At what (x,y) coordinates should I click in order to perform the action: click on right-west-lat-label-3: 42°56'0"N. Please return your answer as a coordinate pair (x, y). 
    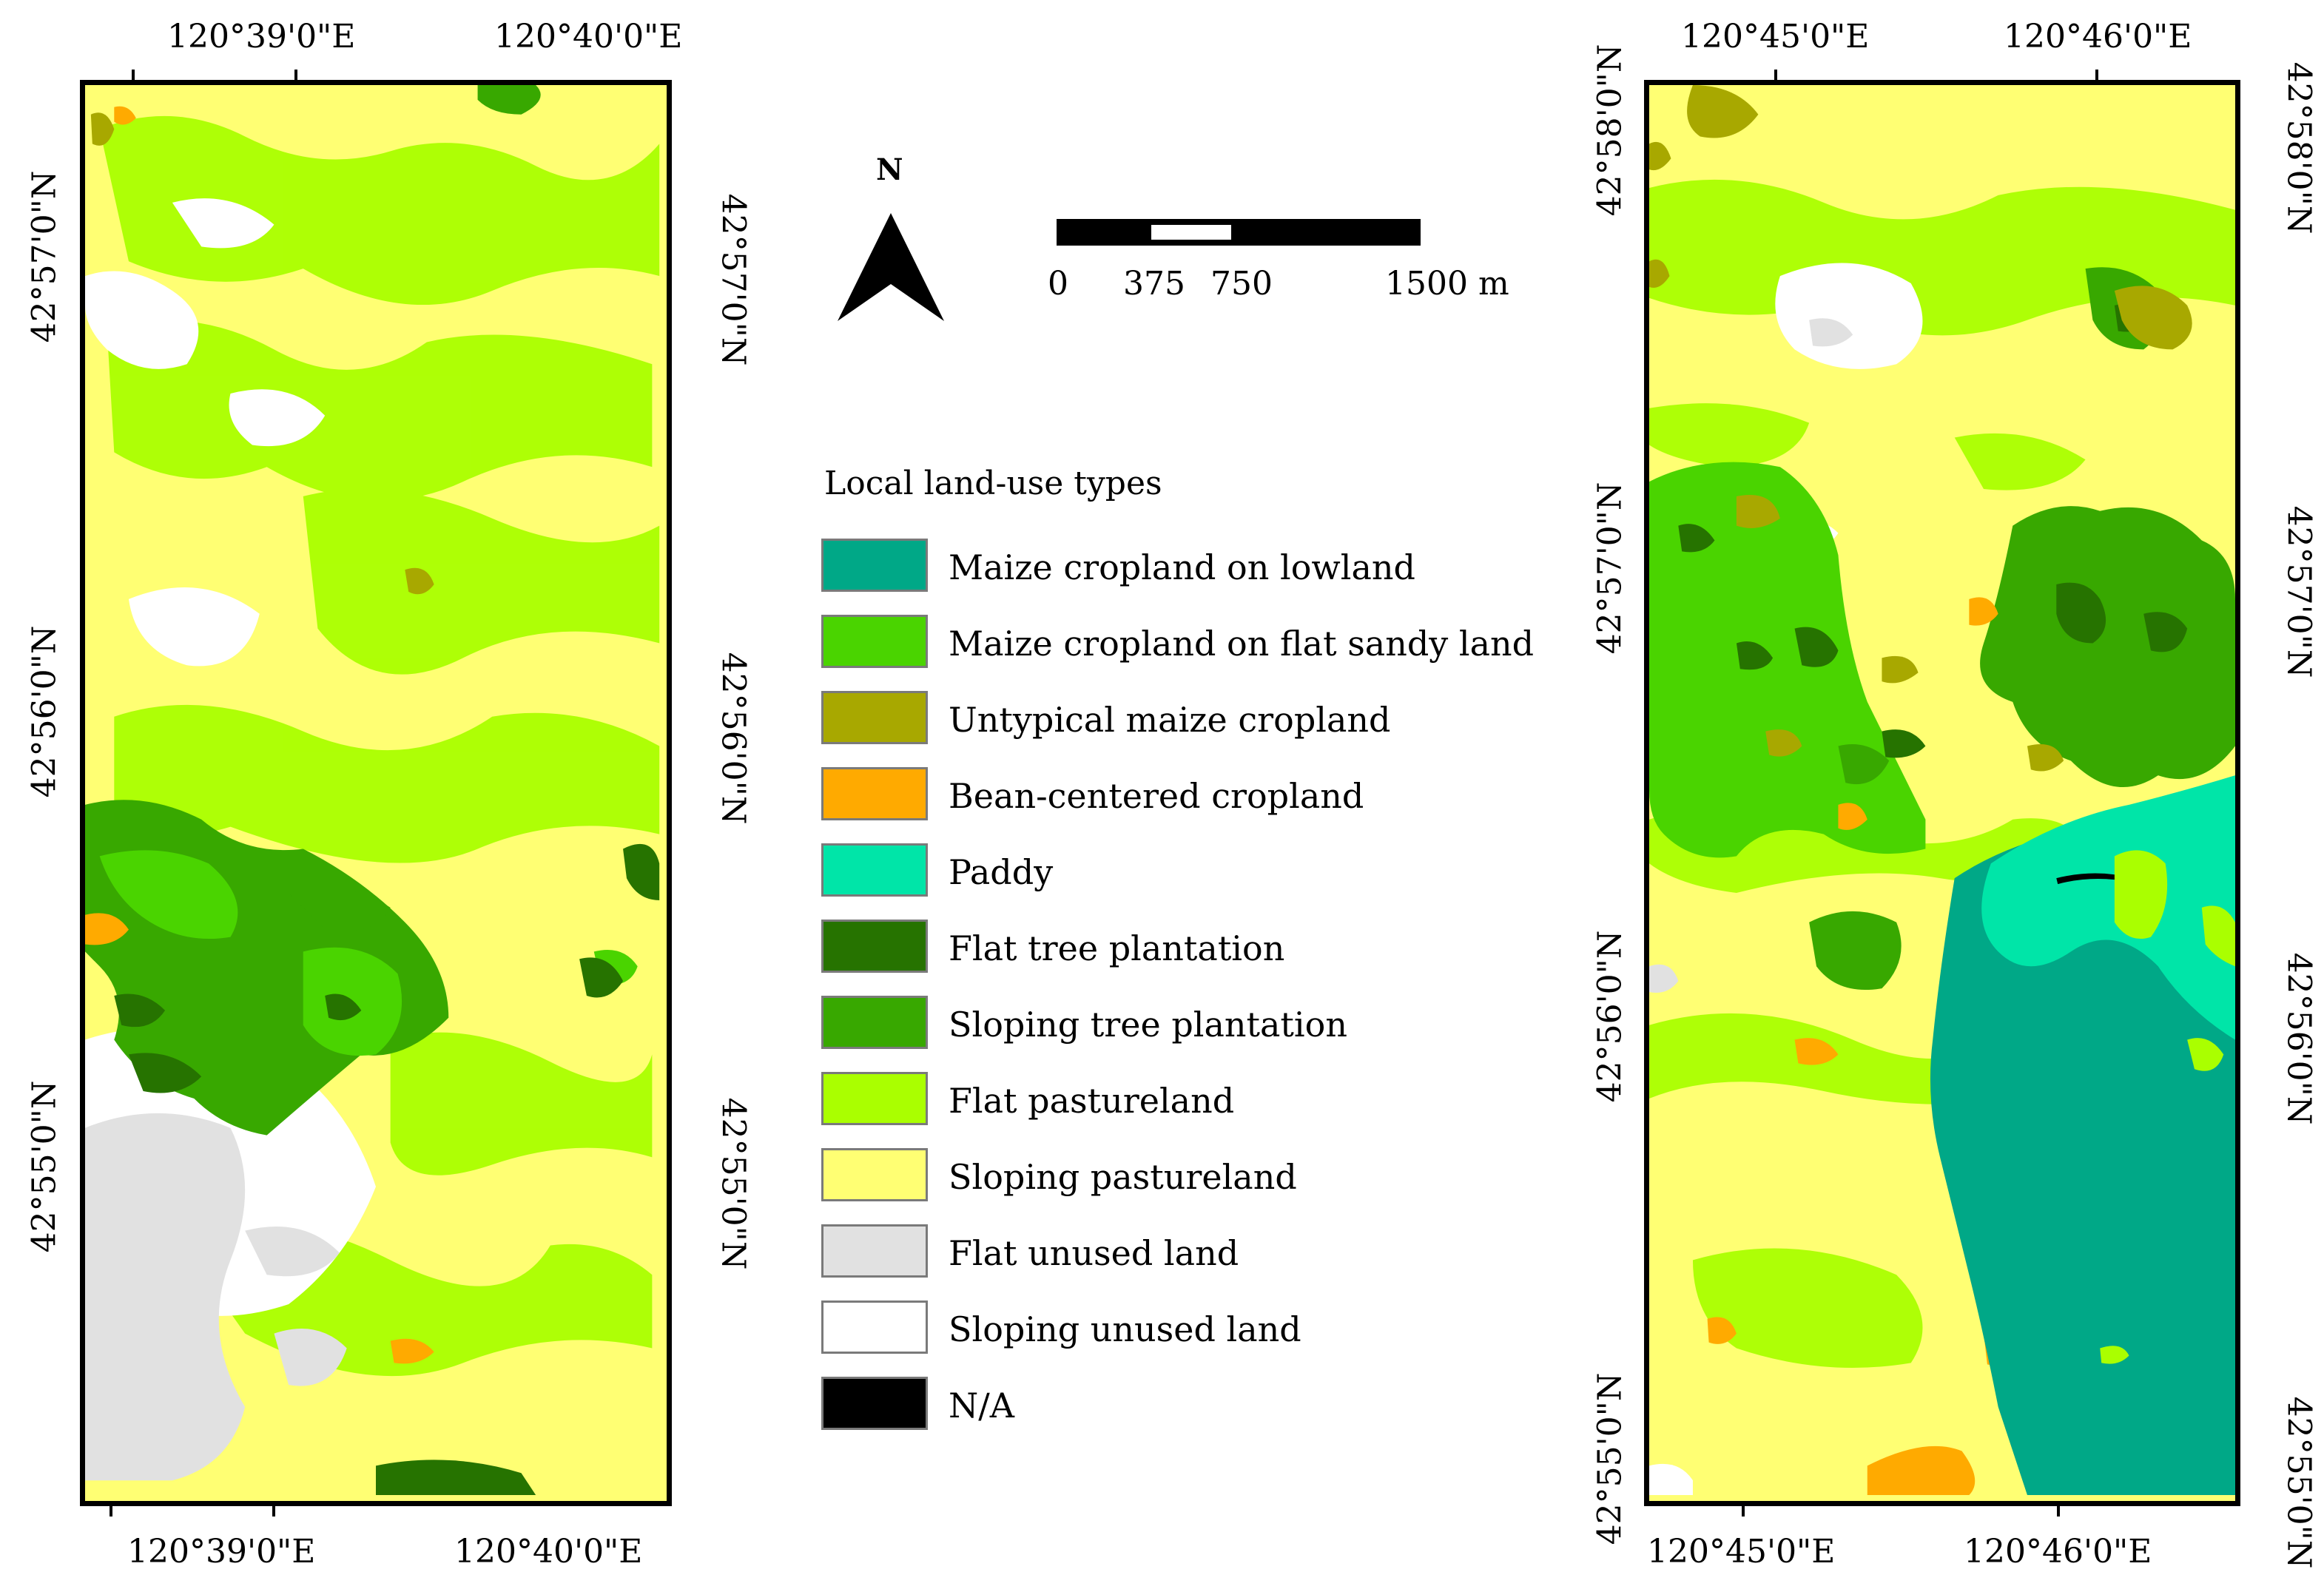
    Looking at the image, I should click on (1610, 1016).